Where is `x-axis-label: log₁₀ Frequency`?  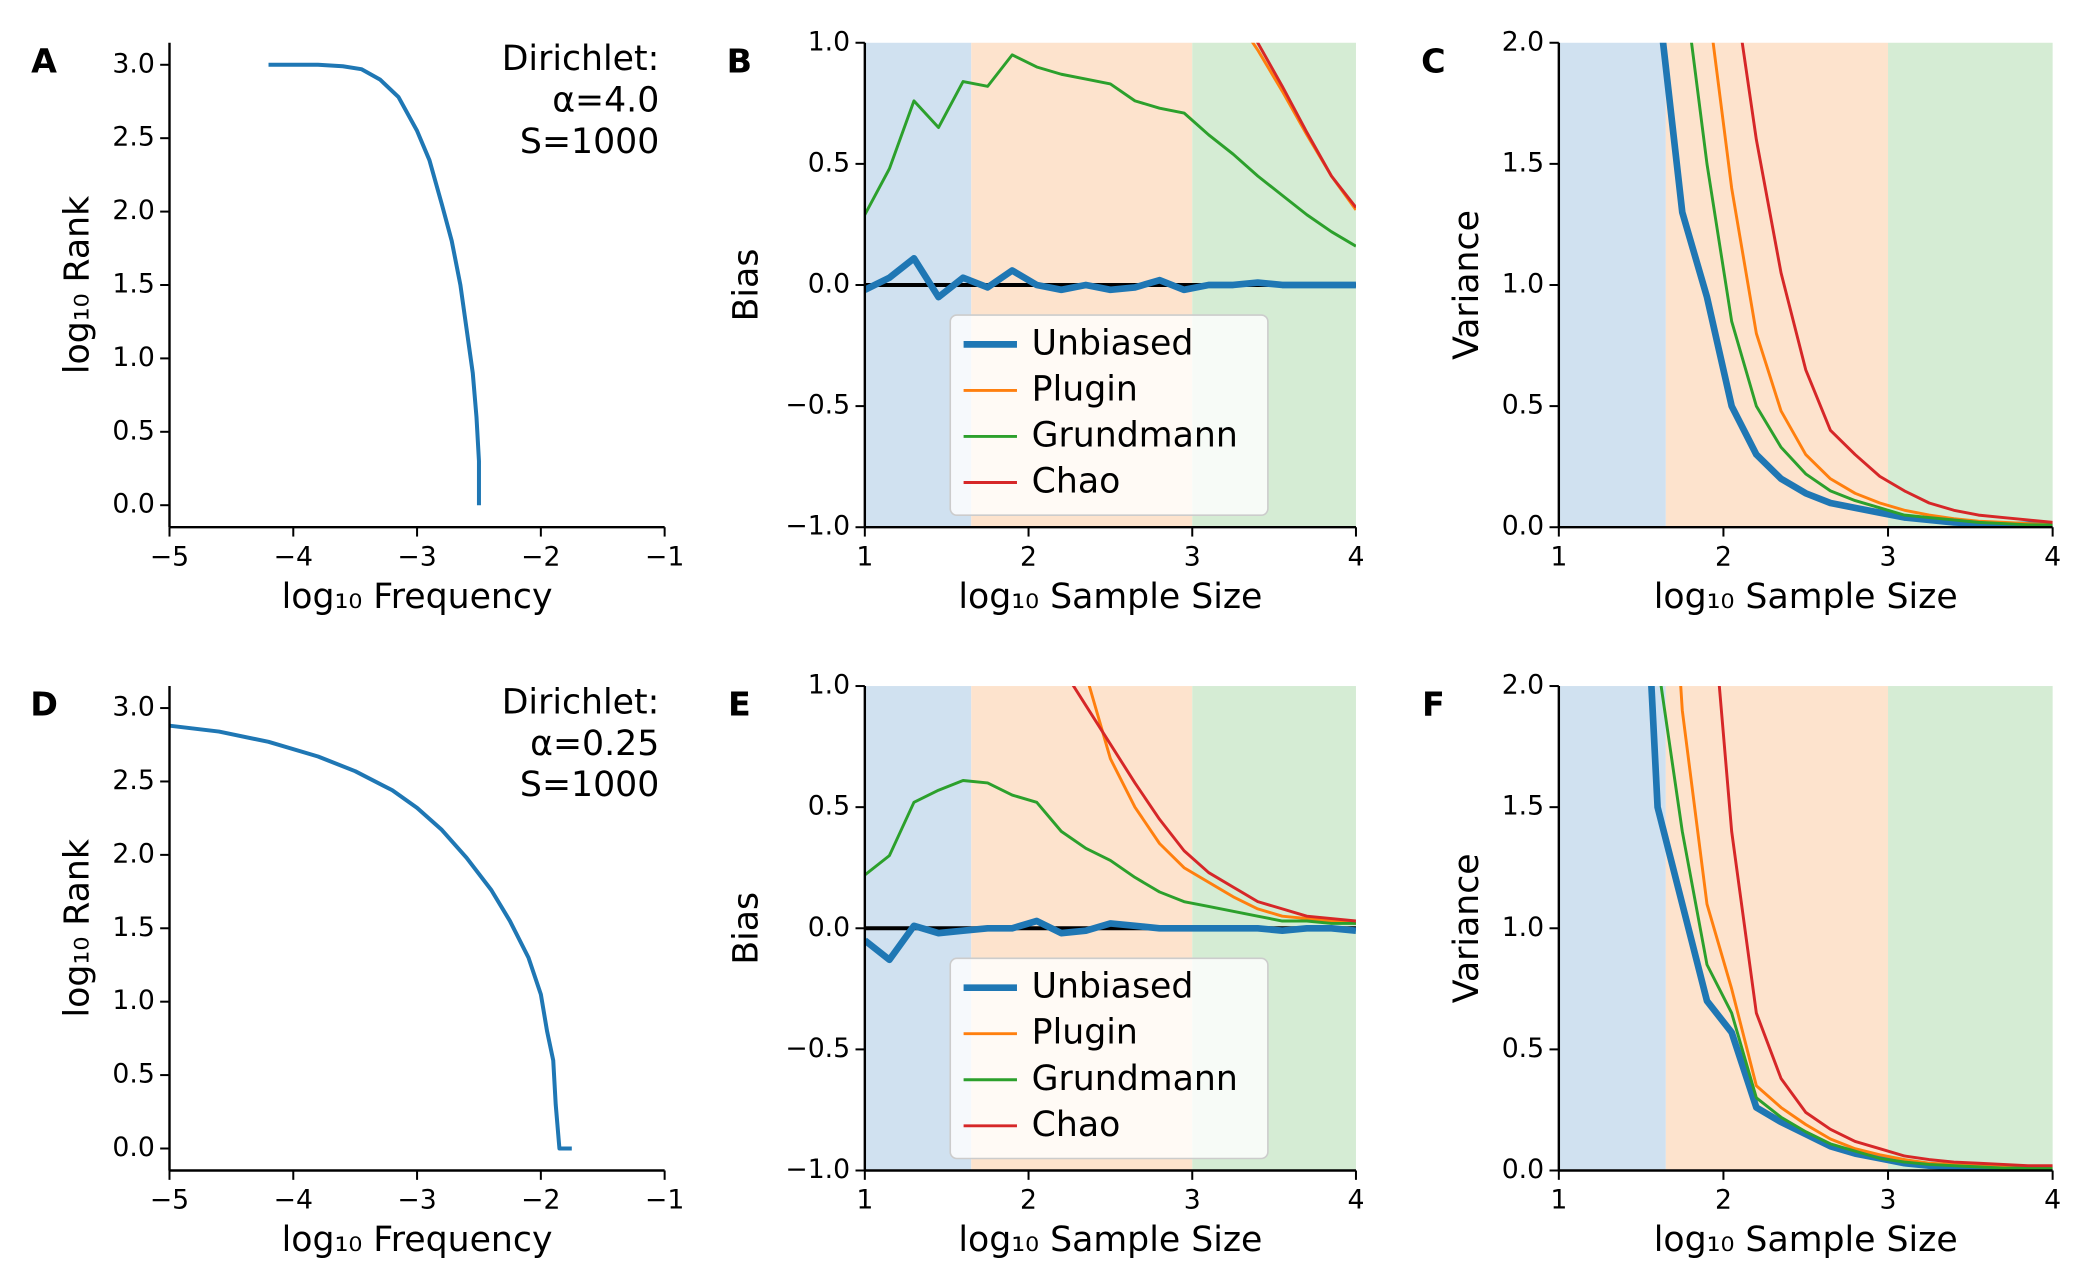 x-axis-label: log₁₀ Frequency is located at coordinates (417, 1240).